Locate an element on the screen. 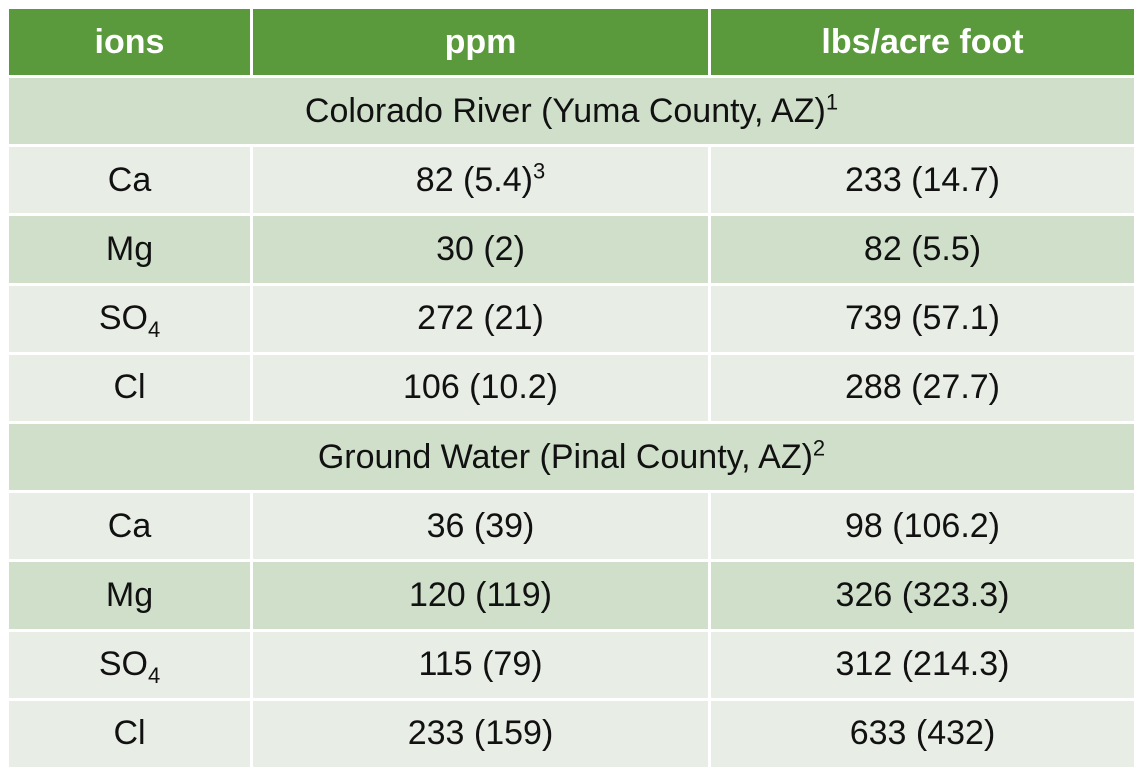  table-row: Ca 82 (5.4)3 233 (14.7) is located at coordinates (571, 180).